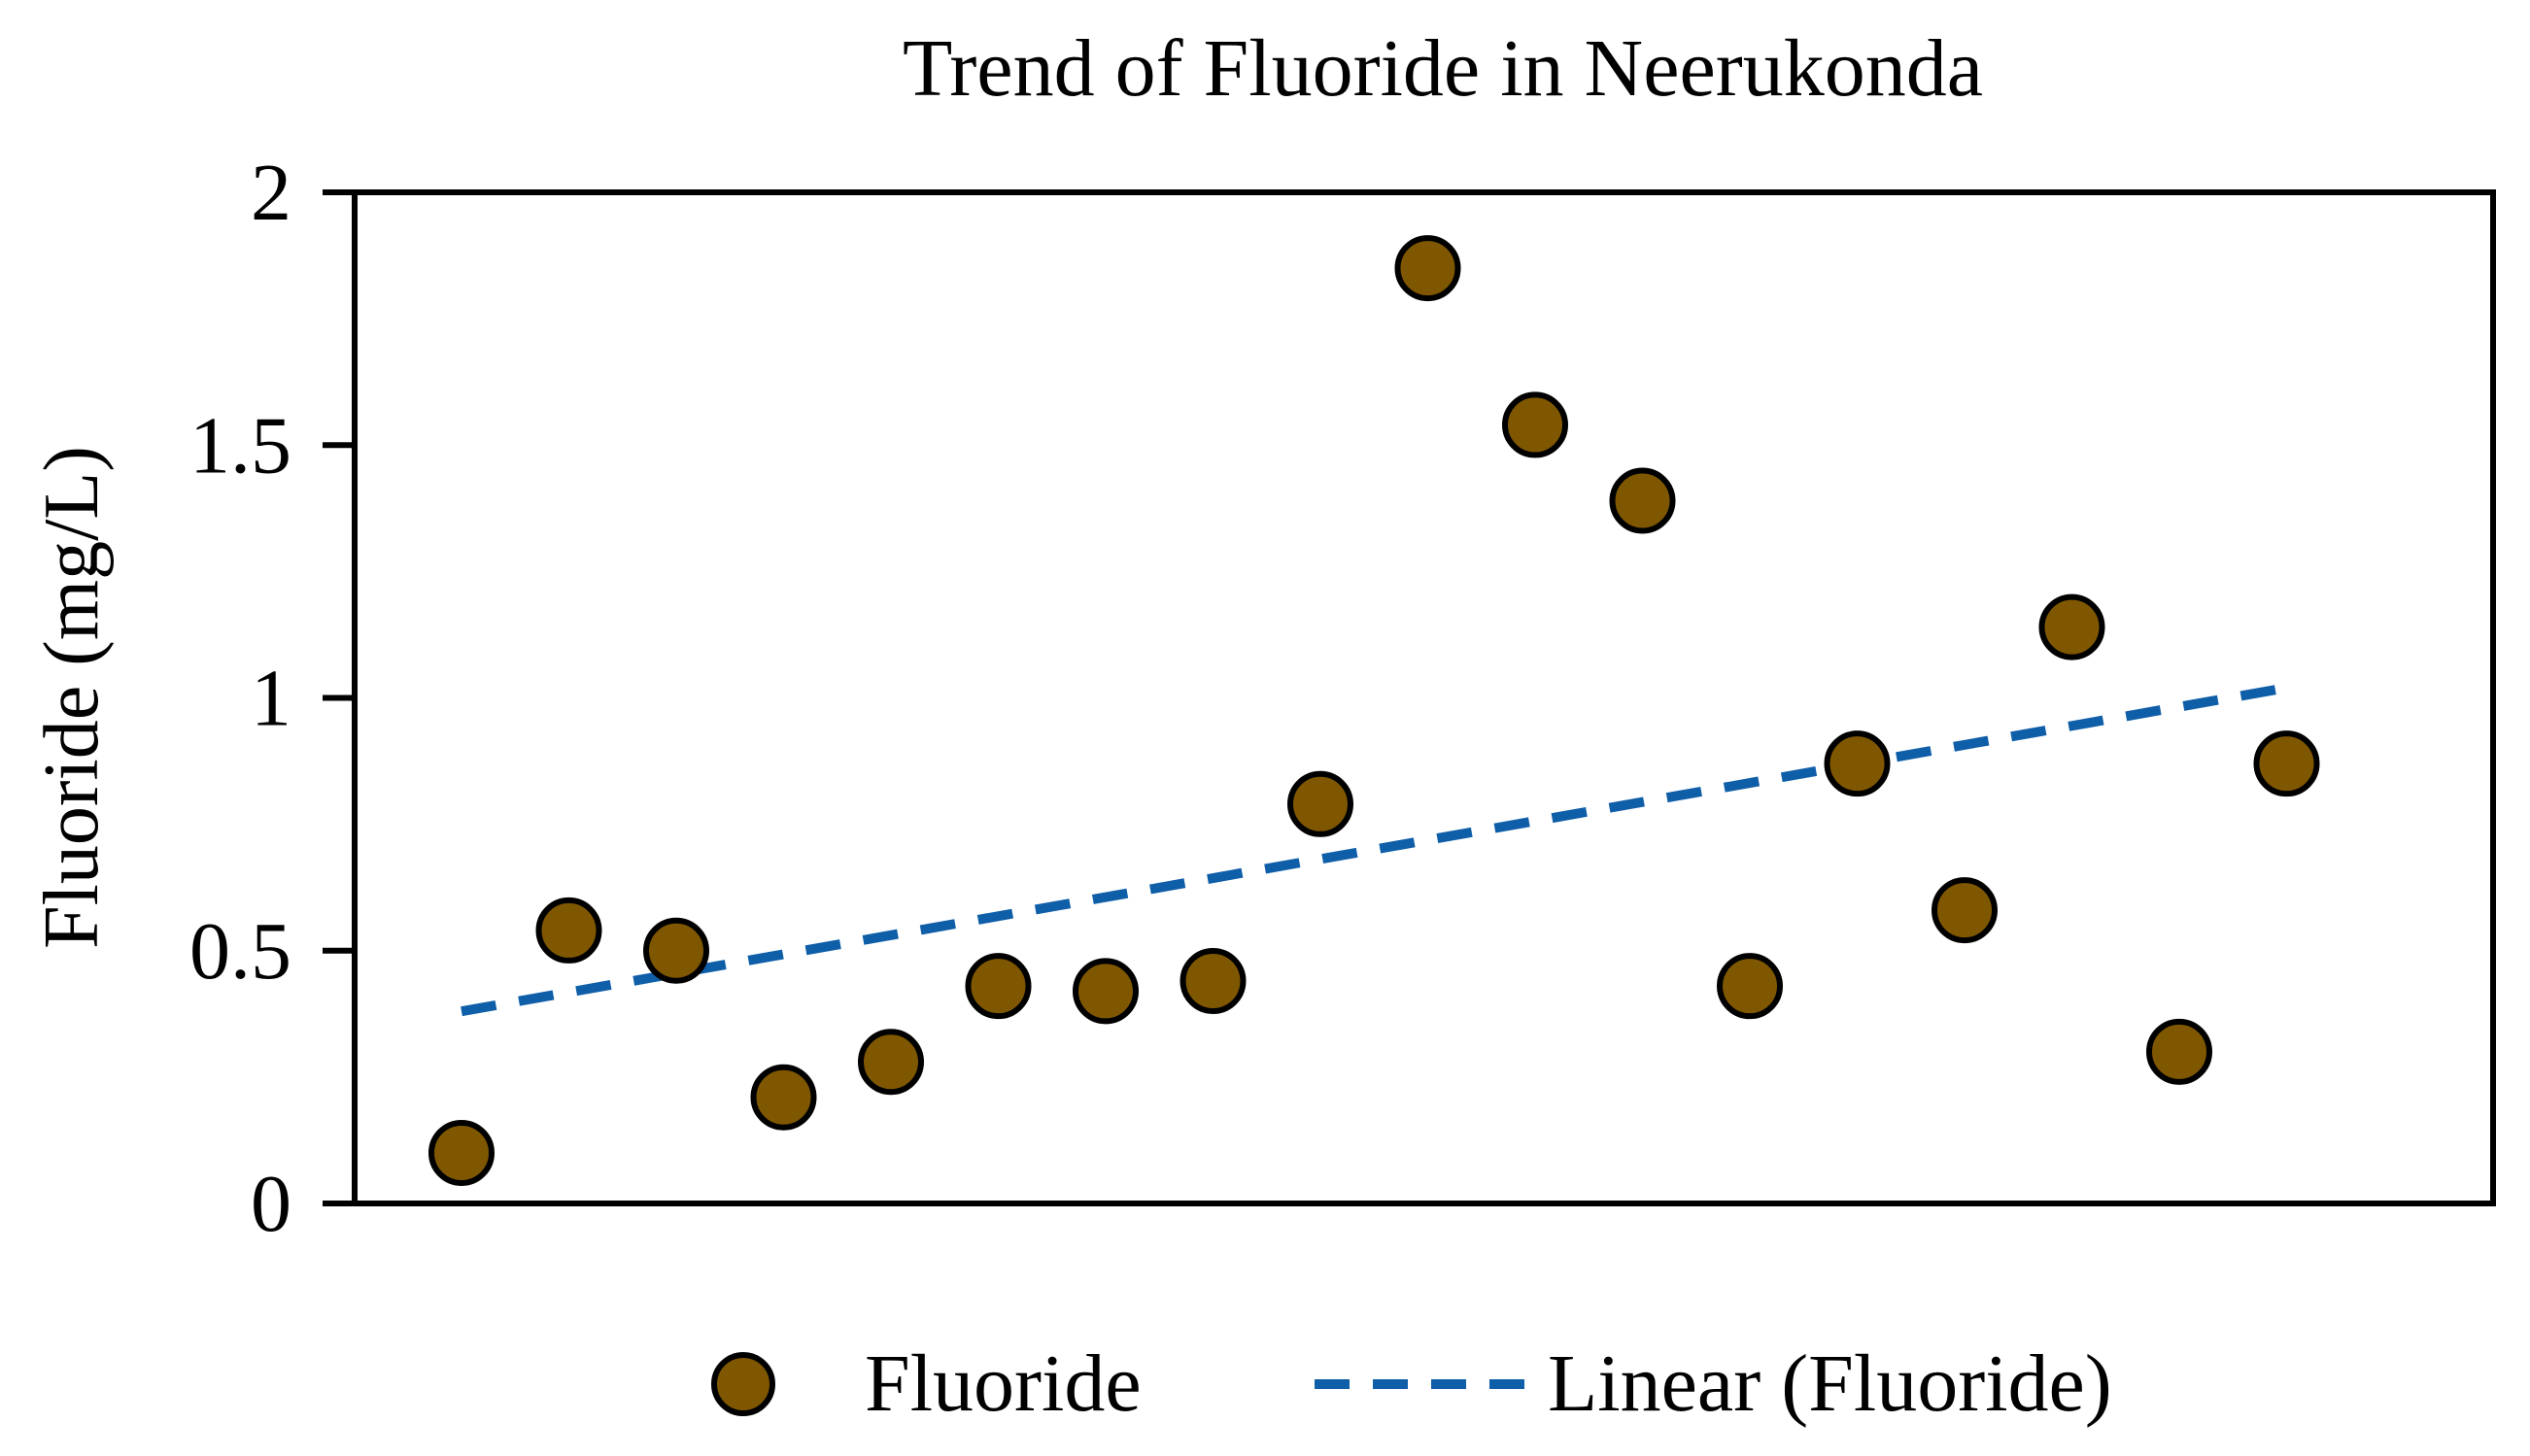 The width and height of the screenshot is (2530, 1456). I want to click on chart-title: Trend of Fluoride in Neerukonda, so click(1443, 68).